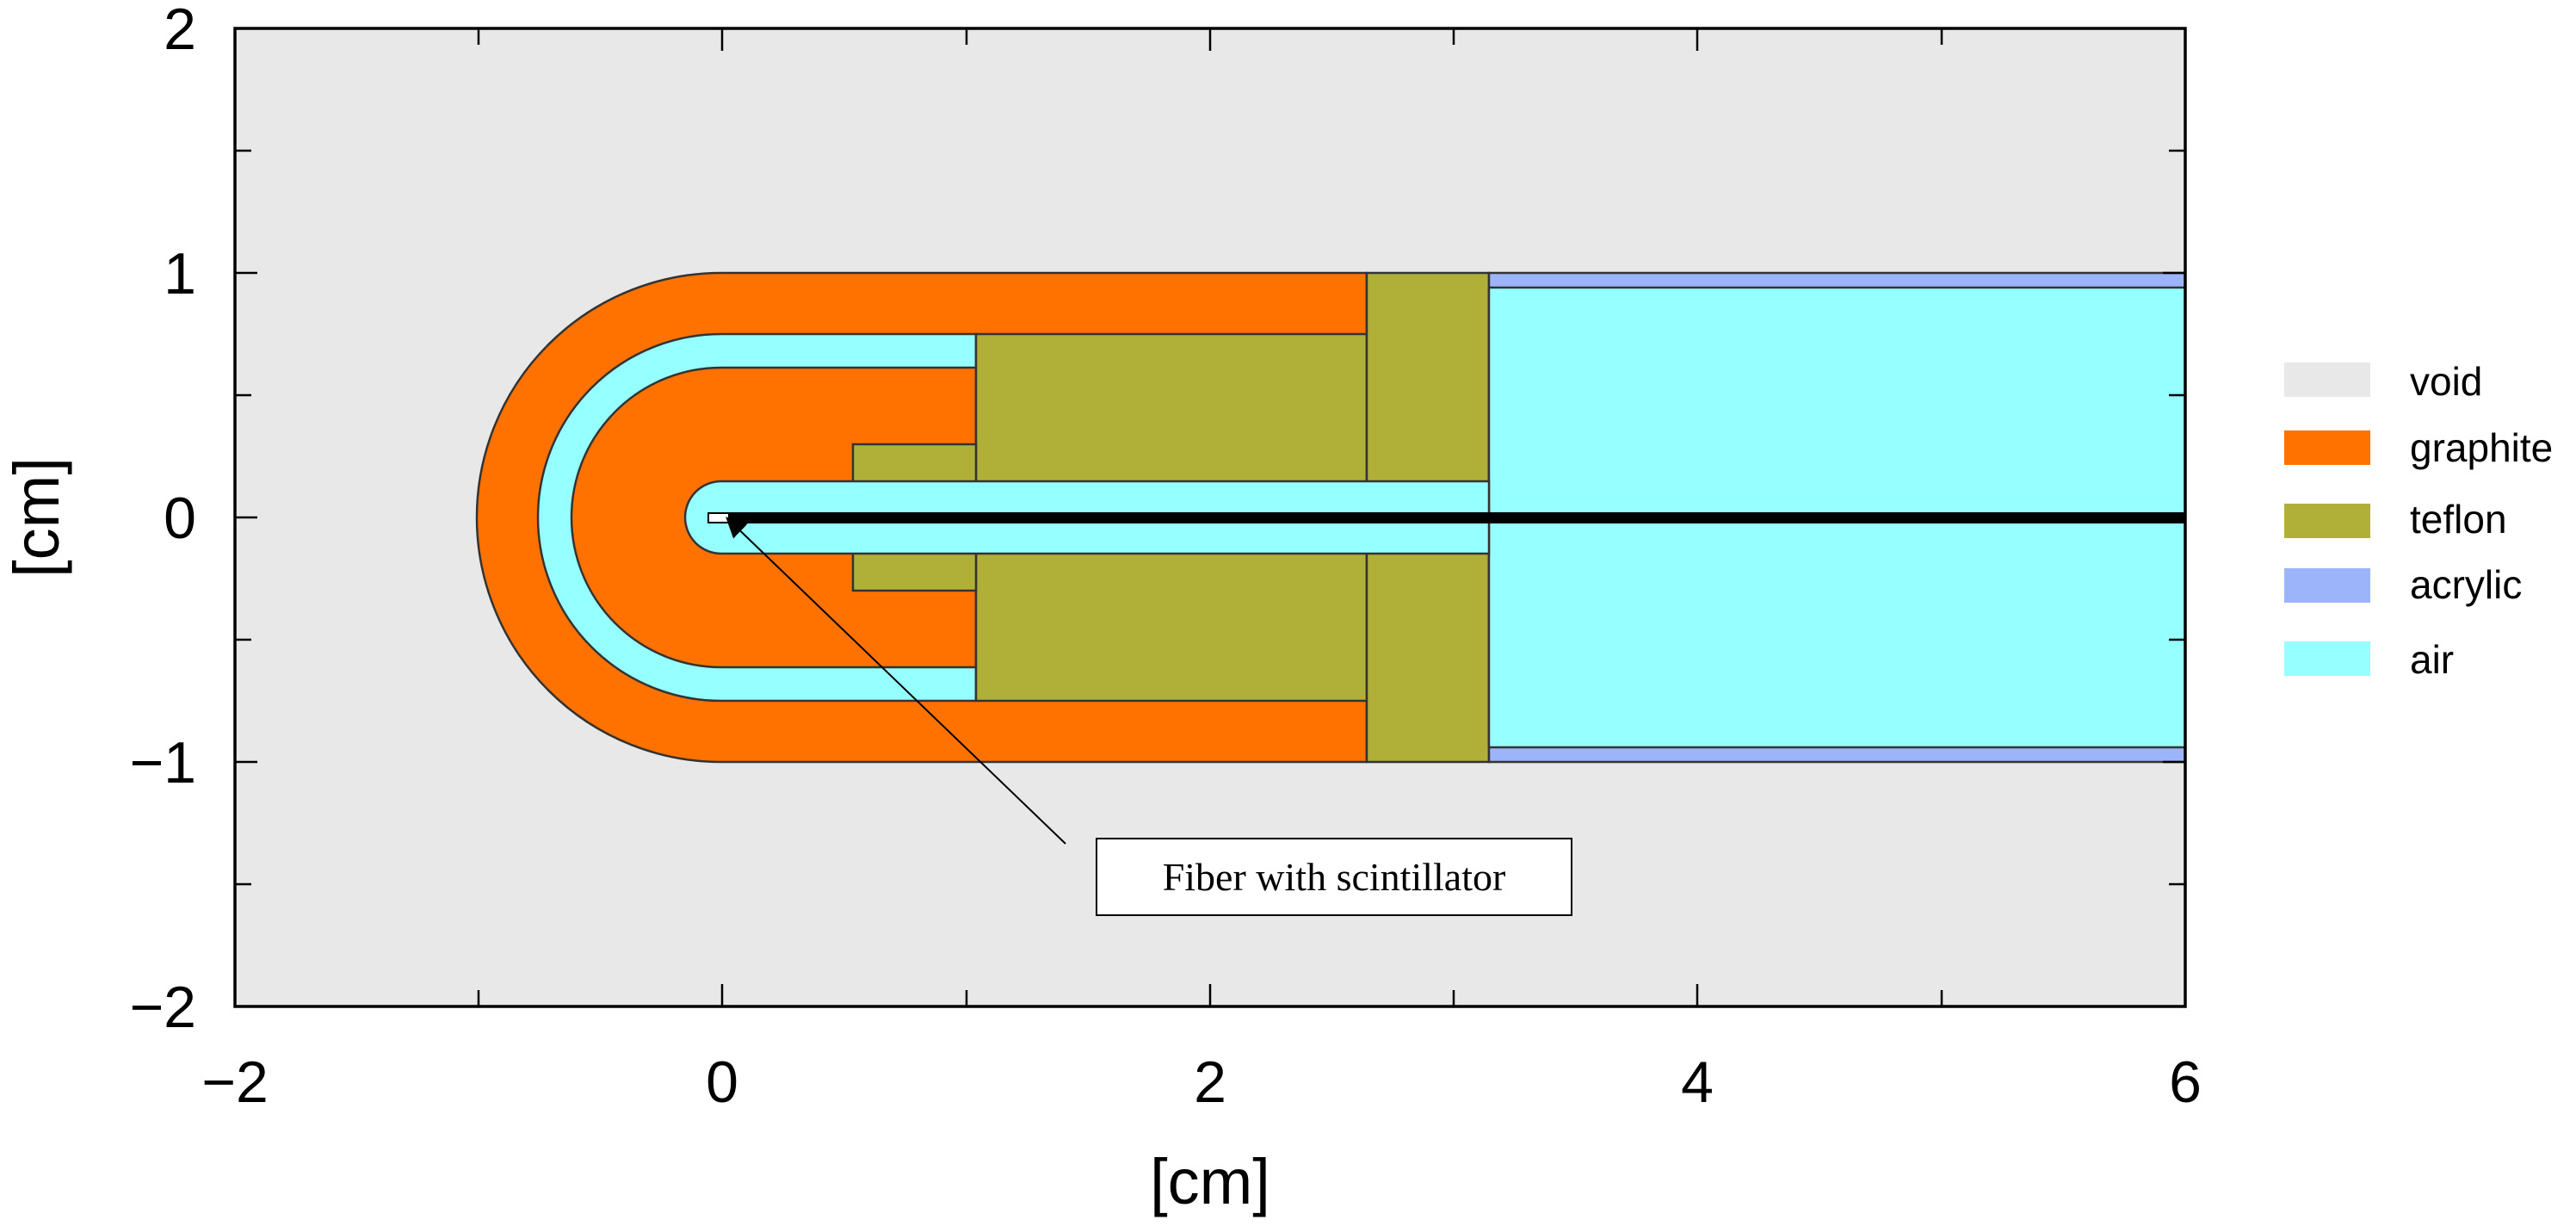  Describe the element at coordinates (718, 517) in the screenshot. I see `scintillator-element` at that location.